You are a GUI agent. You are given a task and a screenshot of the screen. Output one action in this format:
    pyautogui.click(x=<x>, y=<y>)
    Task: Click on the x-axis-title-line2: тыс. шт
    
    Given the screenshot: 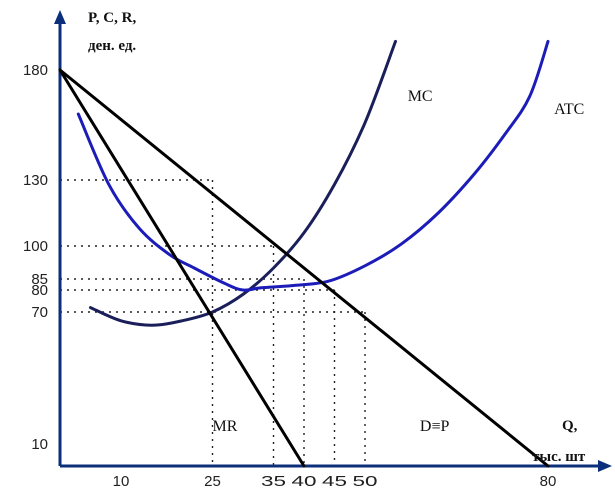 What is the action you would take?
    pyautogui.click(x=559, y=457)
    